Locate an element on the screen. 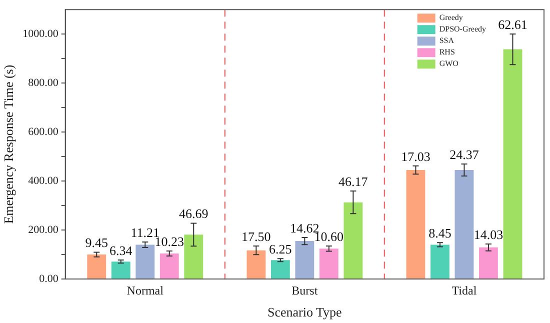 The height and width of the screenshot is (323, 550). annotation: 24.37 is located at coordinates (465, 154).